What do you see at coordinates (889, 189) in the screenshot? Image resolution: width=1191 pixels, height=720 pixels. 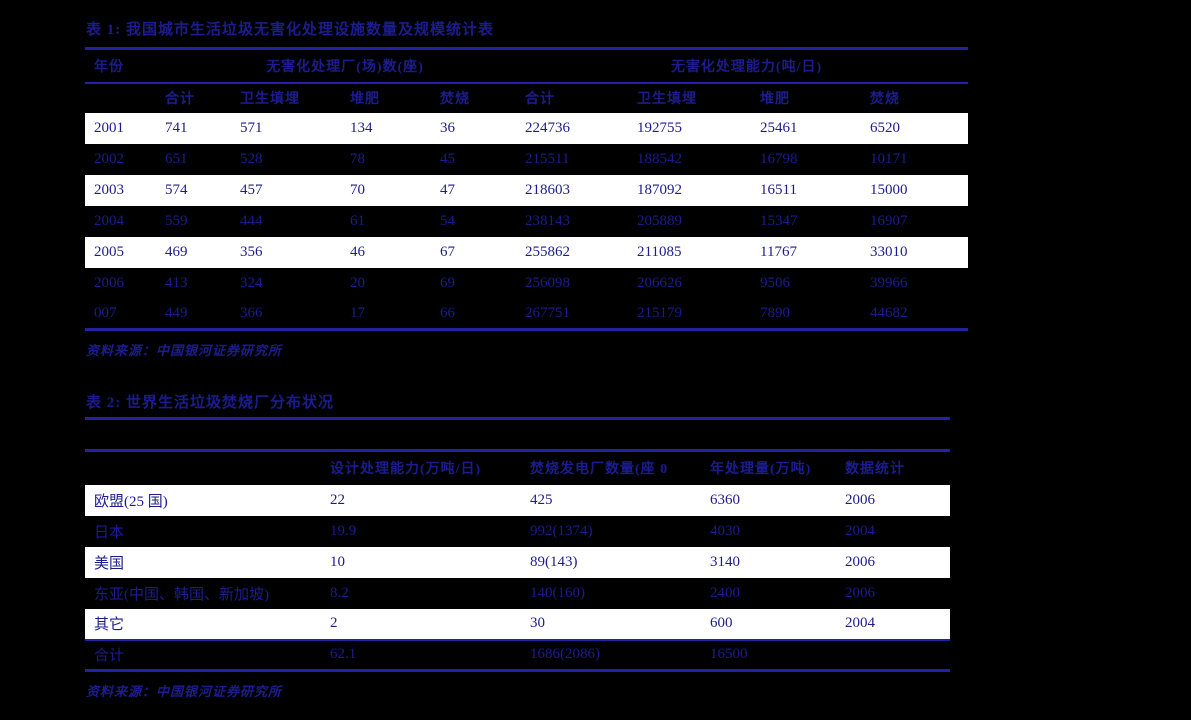 I see `value-cell: 15000` at bounding box center [889, 189].